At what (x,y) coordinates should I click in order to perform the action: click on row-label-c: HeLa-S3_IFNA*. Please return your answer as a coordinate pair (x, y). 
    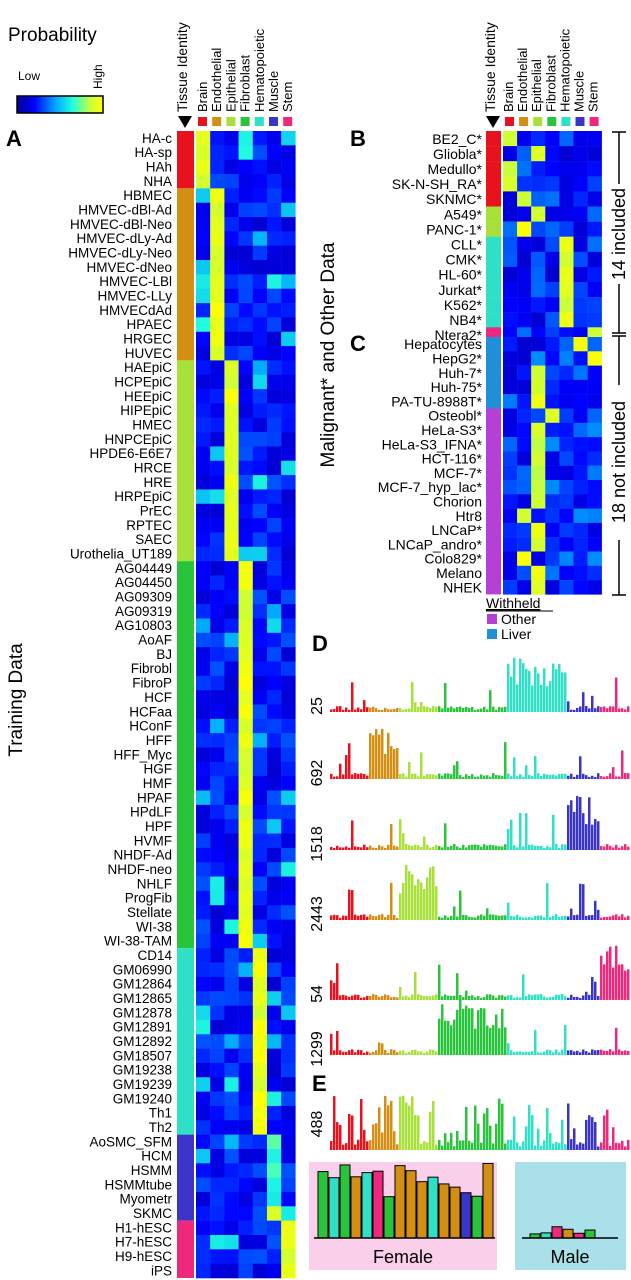
    Looking at the image, I should click on (432, 444).